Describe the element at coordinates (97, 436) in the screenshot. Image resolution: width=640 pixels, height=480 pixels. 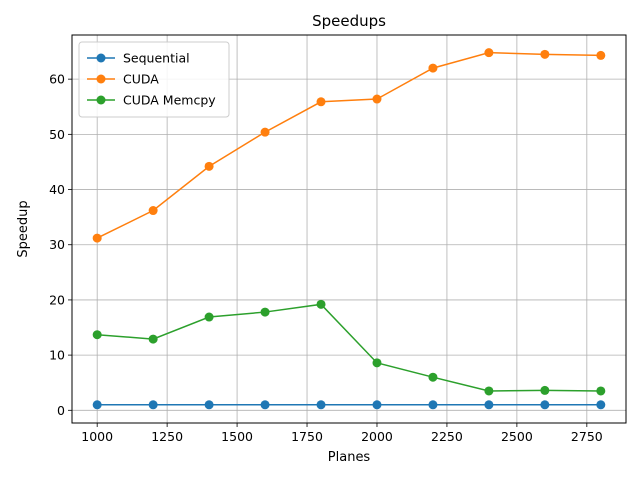
I see `x-tick-label: 1000` at that location.